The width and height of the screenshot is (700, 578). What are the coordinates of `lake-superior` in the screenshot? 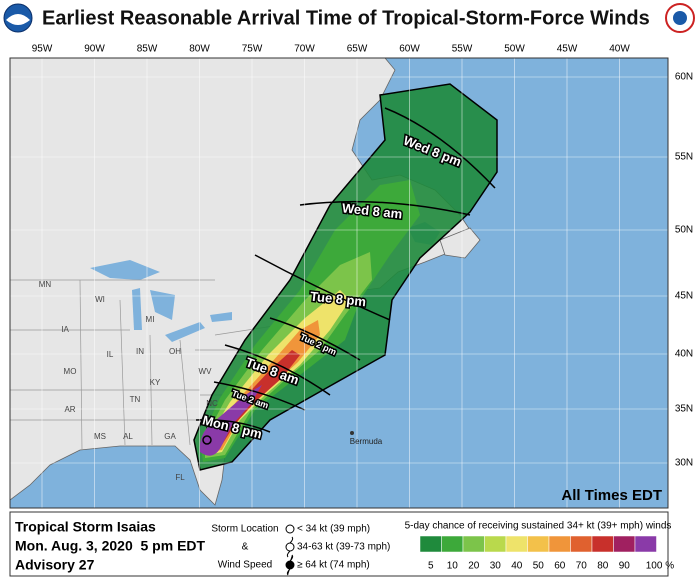 It's located at (125, 270).